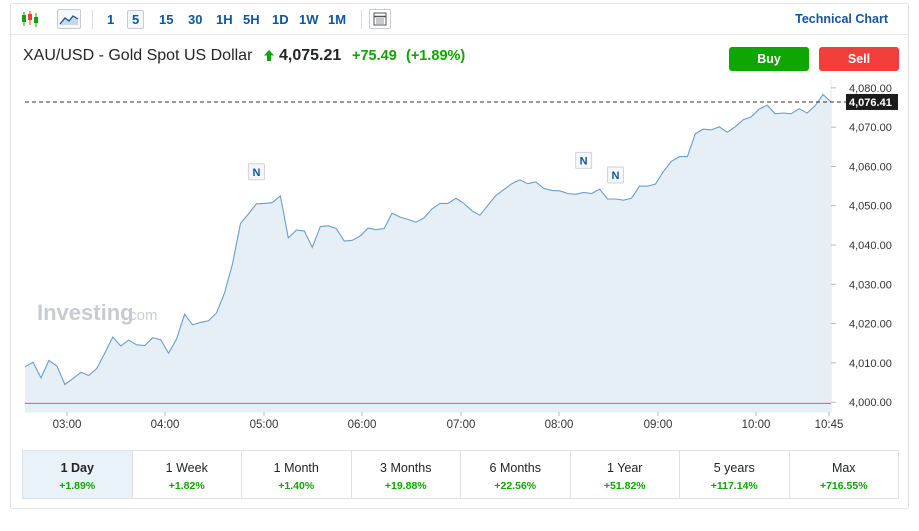 This screenshot has width=919, height=531. I want to click on period-change: +117.14%, so click(734, 486).